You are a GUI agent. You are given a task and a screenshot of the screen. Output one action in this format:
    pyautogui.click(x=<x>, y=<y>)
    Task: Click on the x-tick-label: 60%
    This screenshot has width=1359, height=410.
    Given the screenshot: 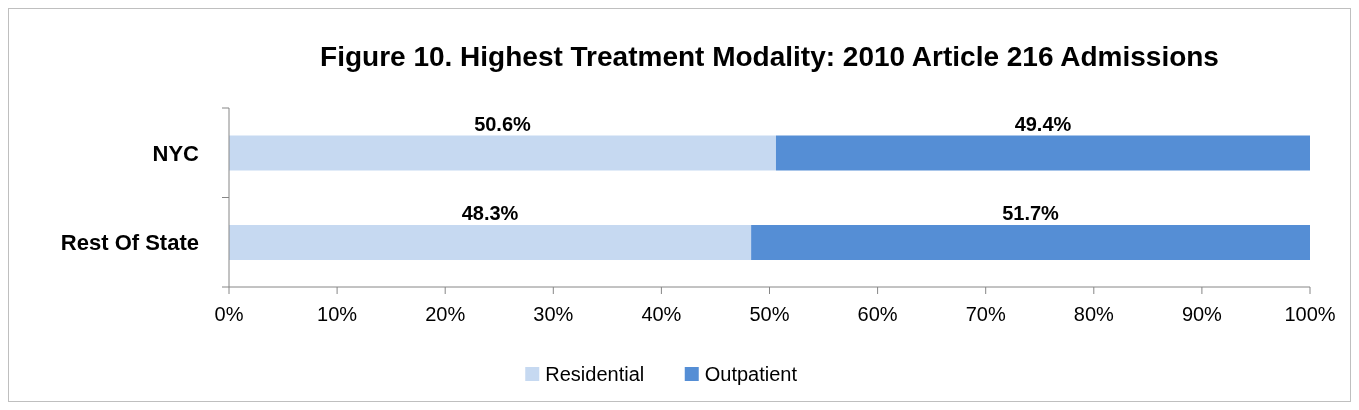 What is the action you would take?
    pyautogui.click(x=877, y=314)
    